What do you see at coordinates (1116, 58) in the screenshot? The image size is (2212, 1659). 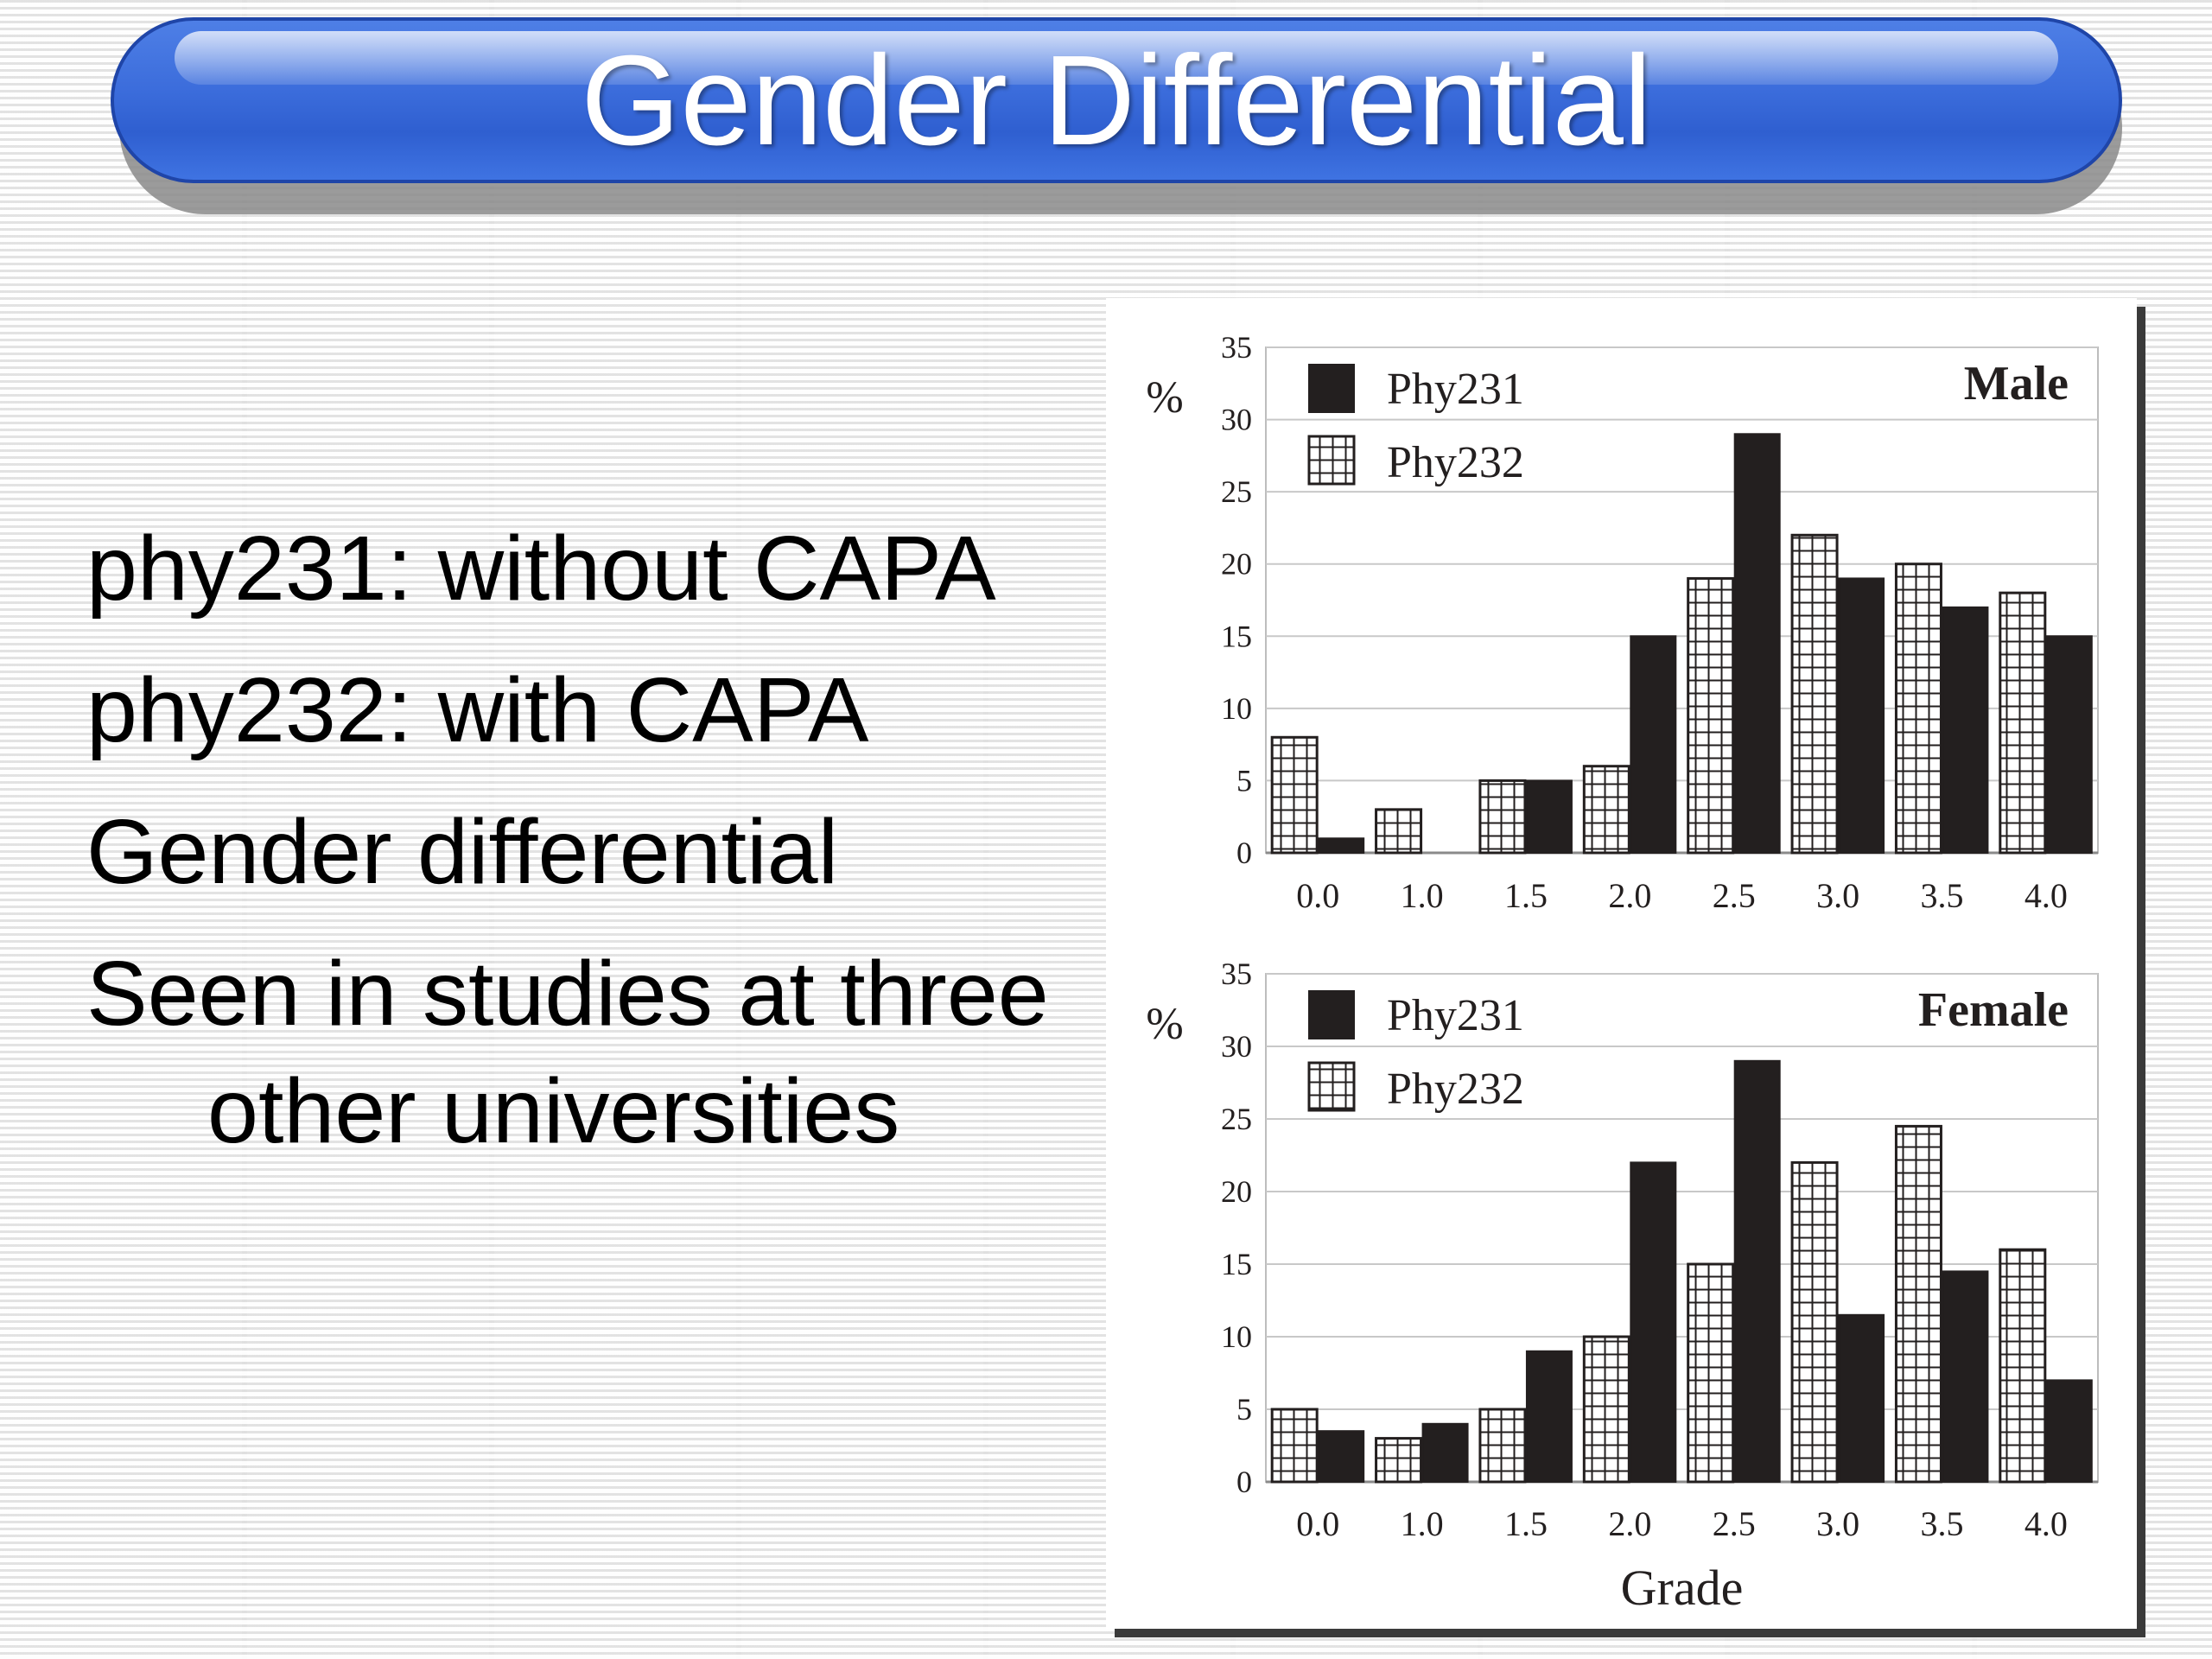 I see `title-gloss` at bounding box center [1116, 58].